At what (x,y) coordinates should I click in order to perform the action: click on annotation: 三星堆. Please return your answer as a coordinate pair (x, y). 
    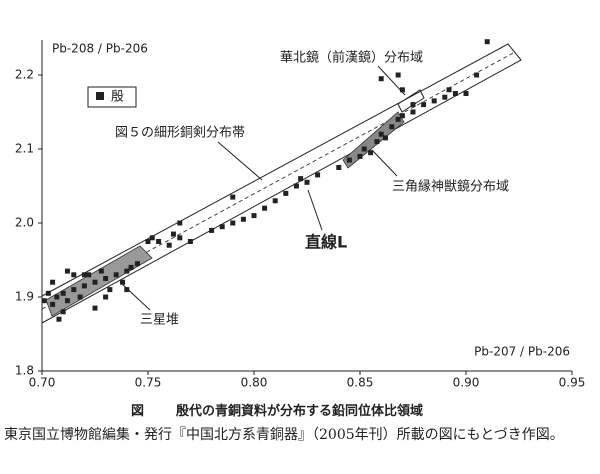
    Looking at the image, I should click on (159, 320).